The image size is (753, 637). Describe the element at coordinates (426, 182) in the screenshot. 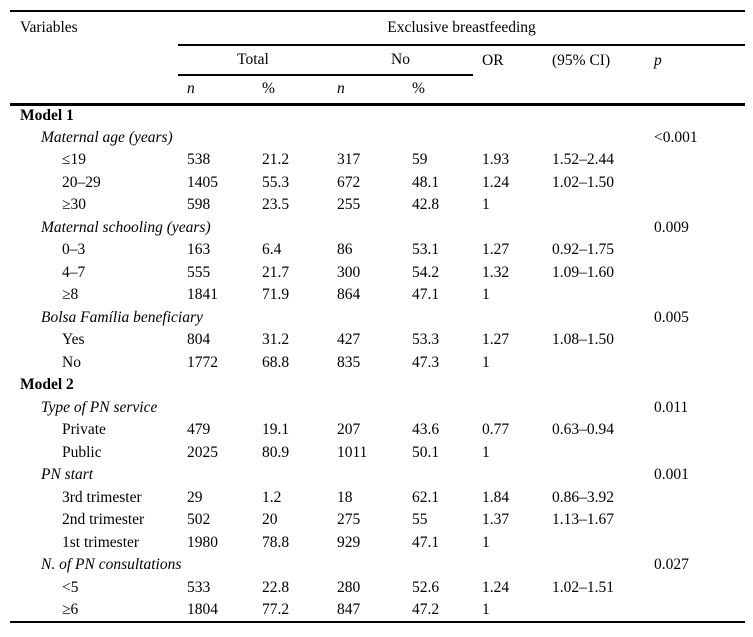

I see `no-pct-cell: 48.1` at that location.